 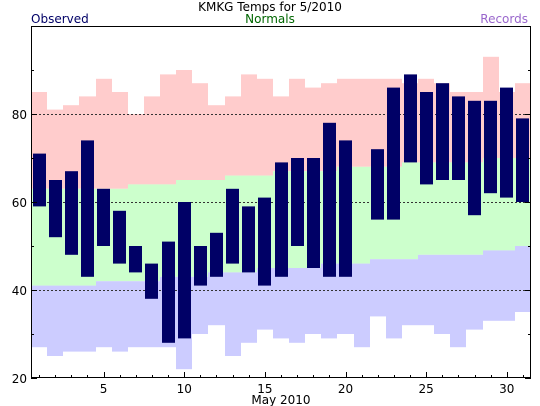 I want to click on legend-records: Records, so click(x=504, y=19).